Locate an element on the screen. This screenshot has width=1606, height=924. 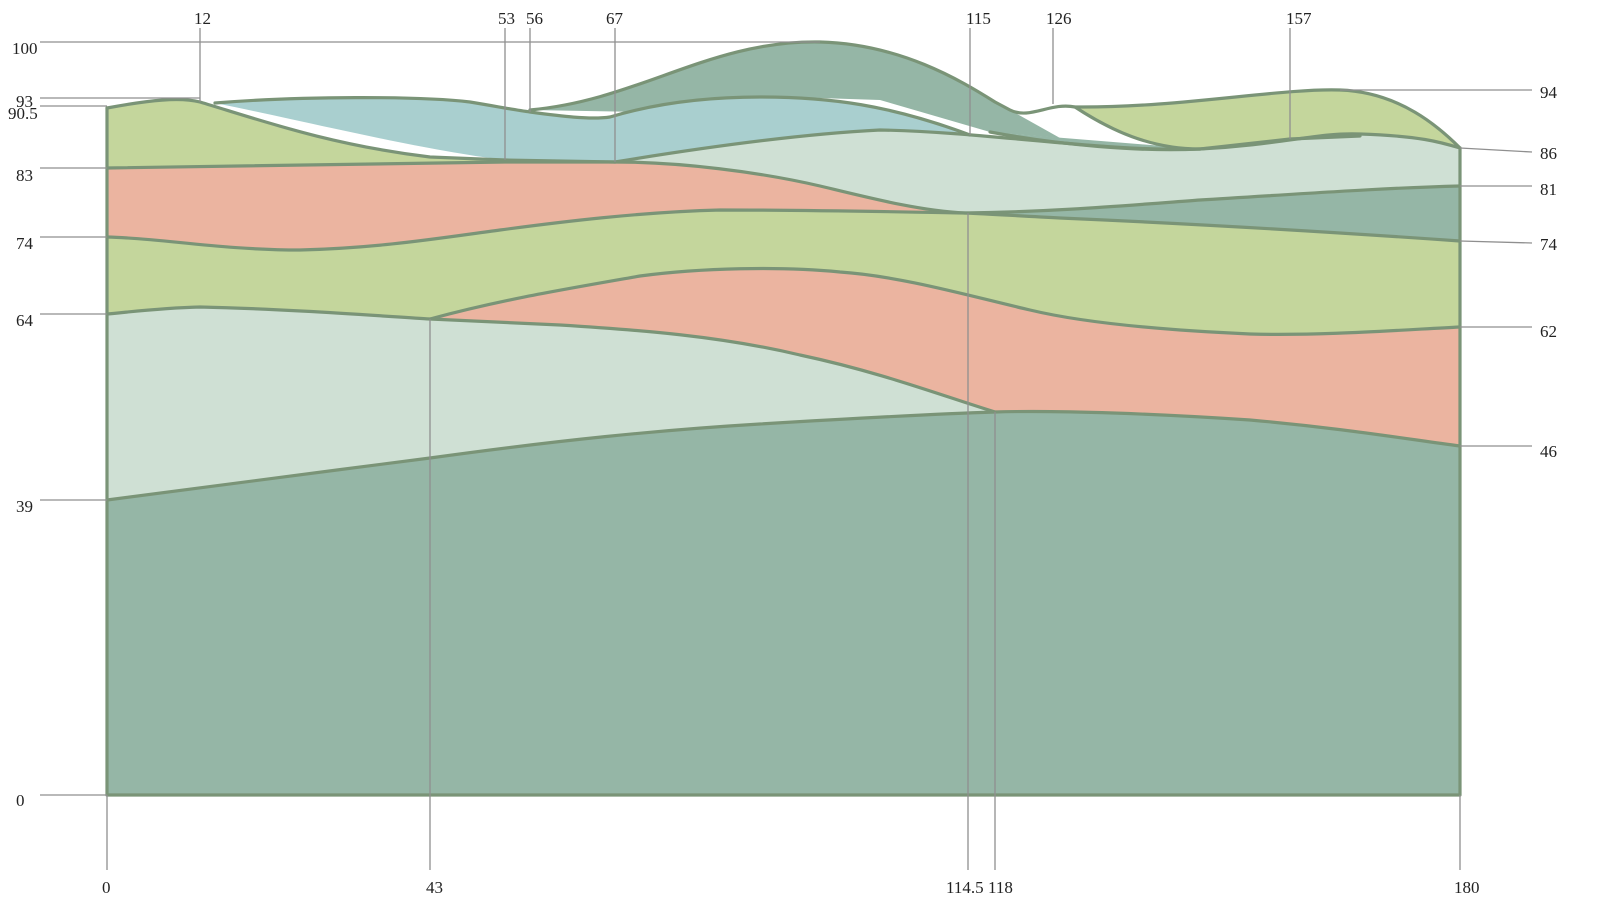
top-label-126: 126 is located at coordinates (1059, 18).